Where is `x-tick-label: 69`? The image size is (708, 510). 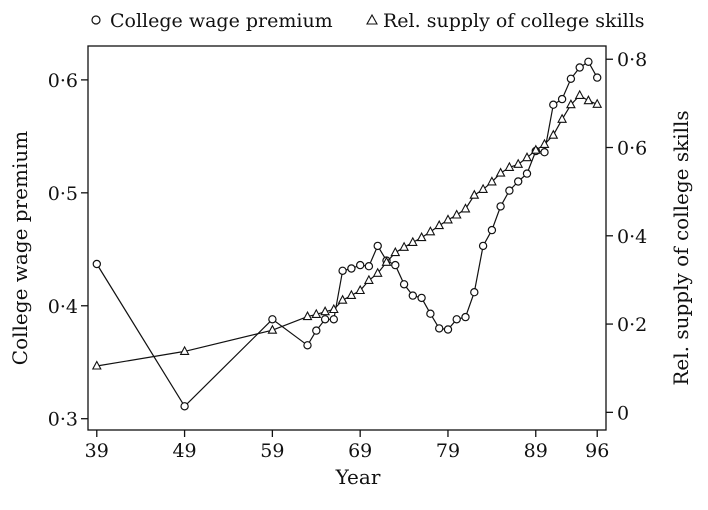 x-tick-label: 69 is located at coordinates (360, 451).